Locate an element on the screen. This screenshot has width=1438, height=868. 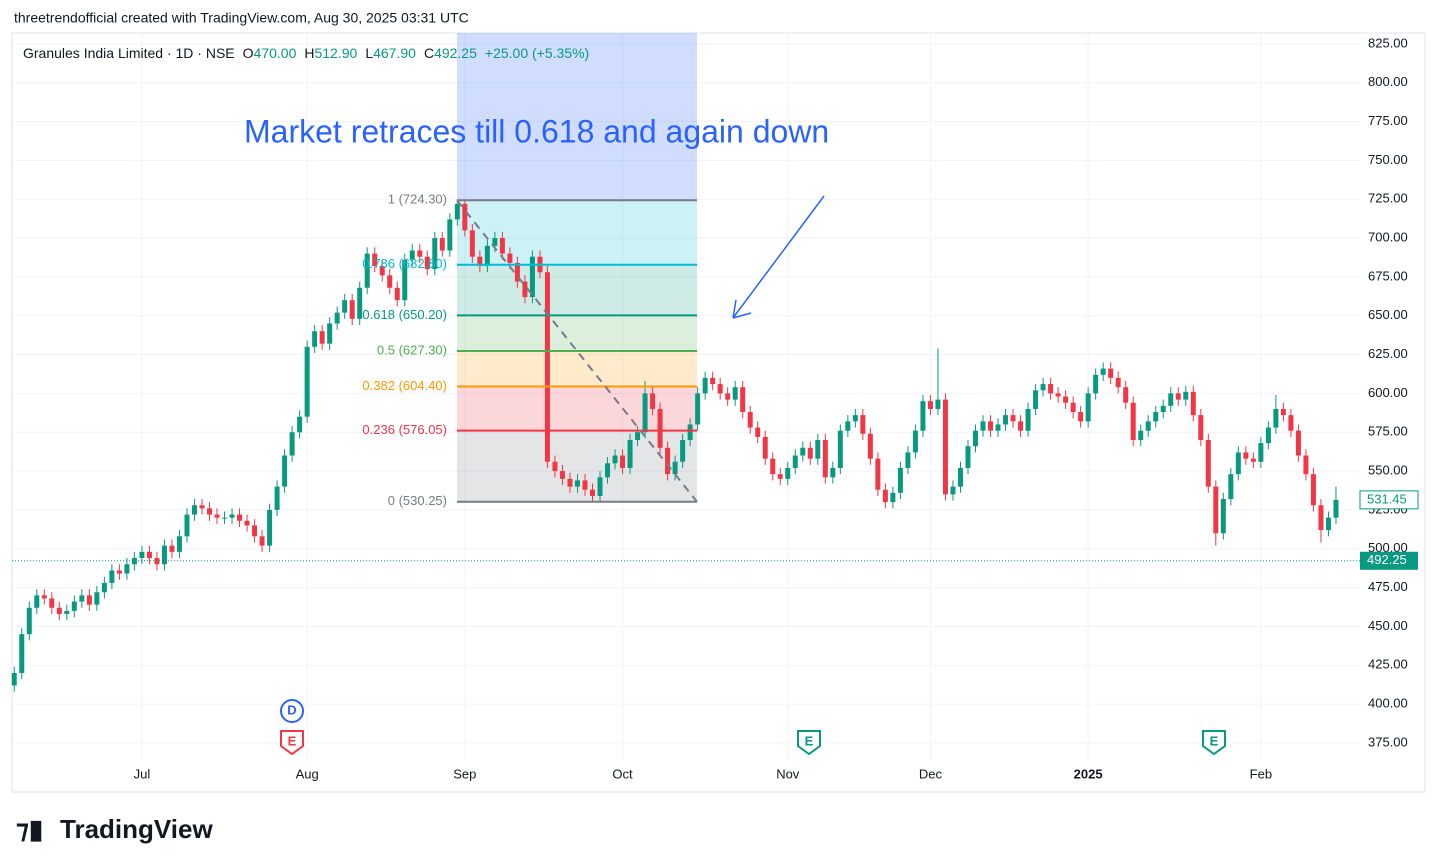
arrow-head is located at coordinates (742, 309).